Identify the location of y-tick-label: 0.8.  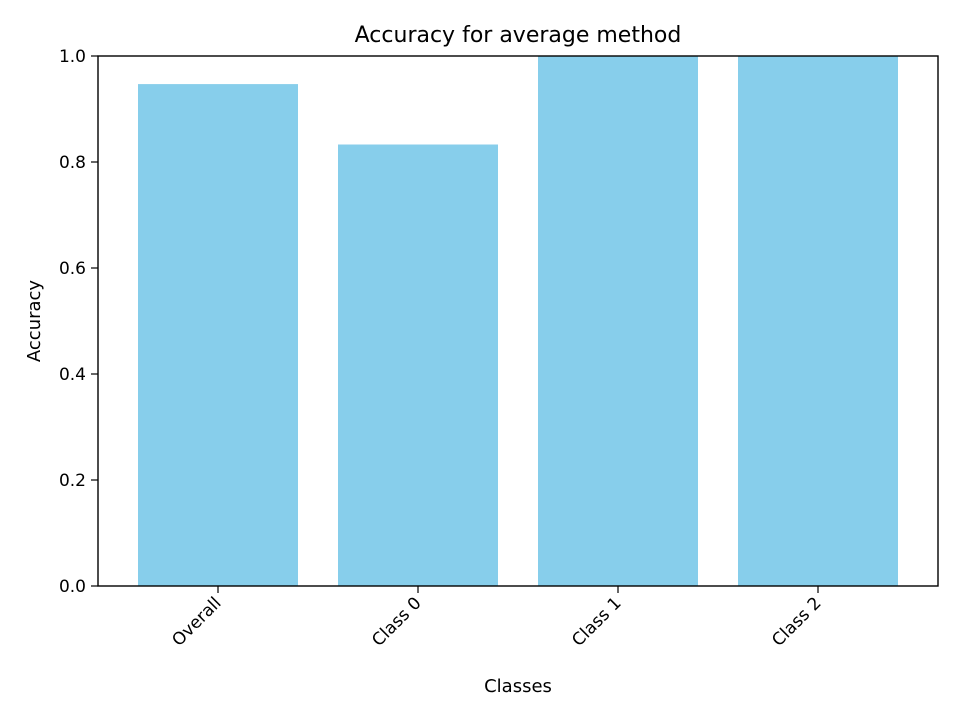
(72, 163).